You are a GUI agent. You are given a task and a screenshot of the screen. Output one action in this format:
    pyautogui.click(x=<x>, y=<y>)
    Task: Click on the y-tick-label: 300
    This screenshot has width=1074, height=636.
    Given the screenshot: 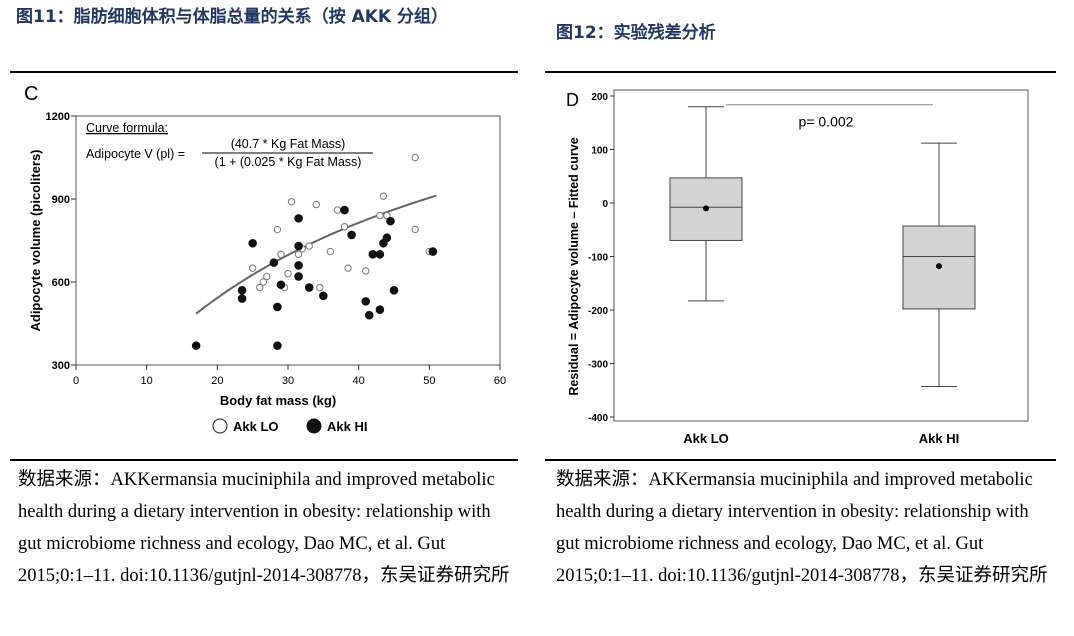 What is the action you would take?
    pyautogui.click(x=61, y=366)
    